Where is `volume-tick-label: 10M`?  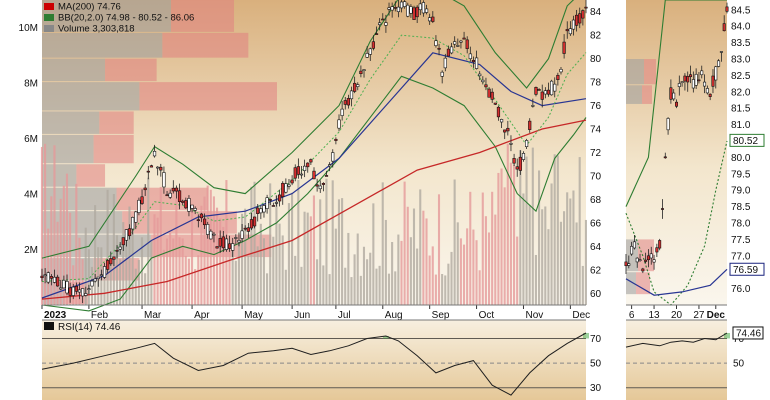
volume-tick-label: 10M is located at coordinates (28, 28).